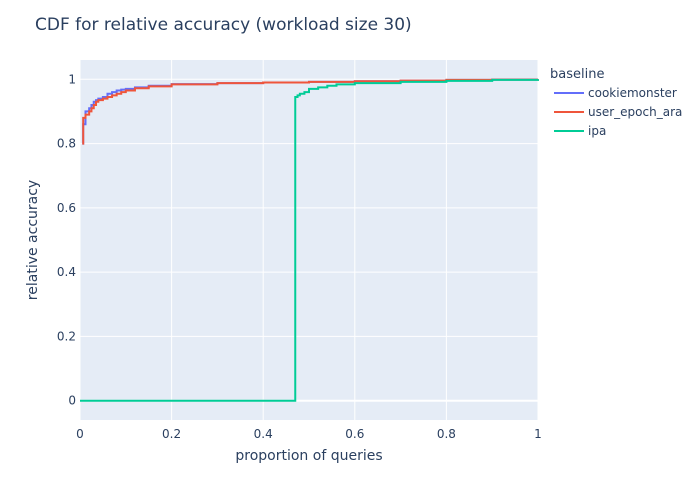 The image size is (700, 500). What do you see at coordinates (80, 434) in the screenshot?
I see `x-tick-label: 0` at bounding box center [80, 434].